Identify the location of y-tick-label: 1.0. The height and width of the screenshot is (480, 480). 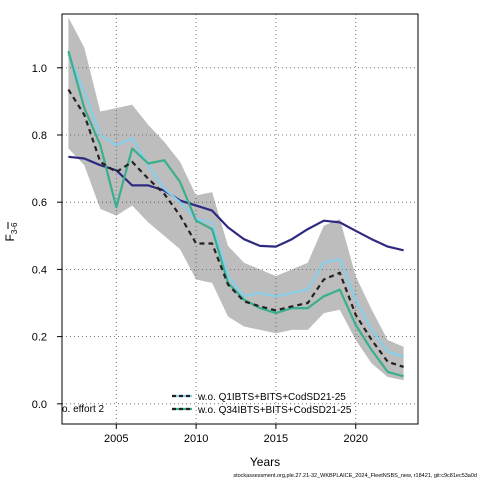
(39, 69).